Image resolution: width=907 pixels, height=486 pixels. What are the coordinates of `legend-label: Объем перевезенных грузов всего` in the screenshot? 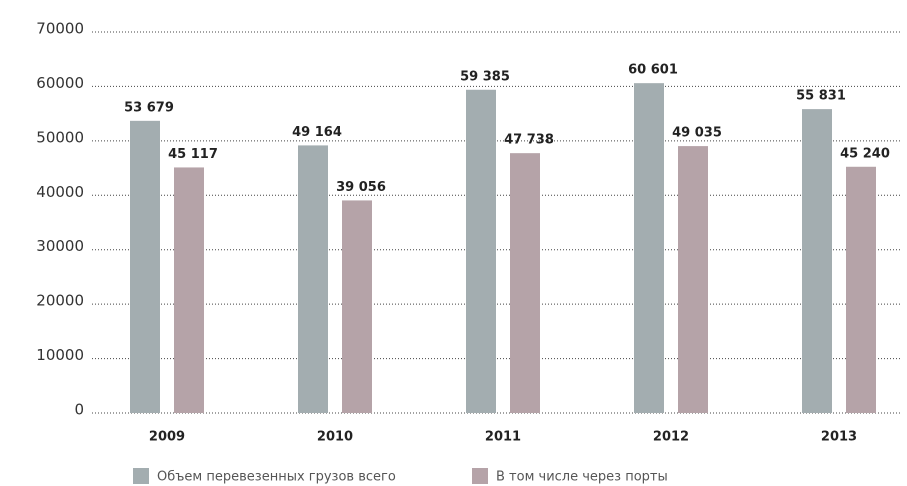 It's located at (276, 477).